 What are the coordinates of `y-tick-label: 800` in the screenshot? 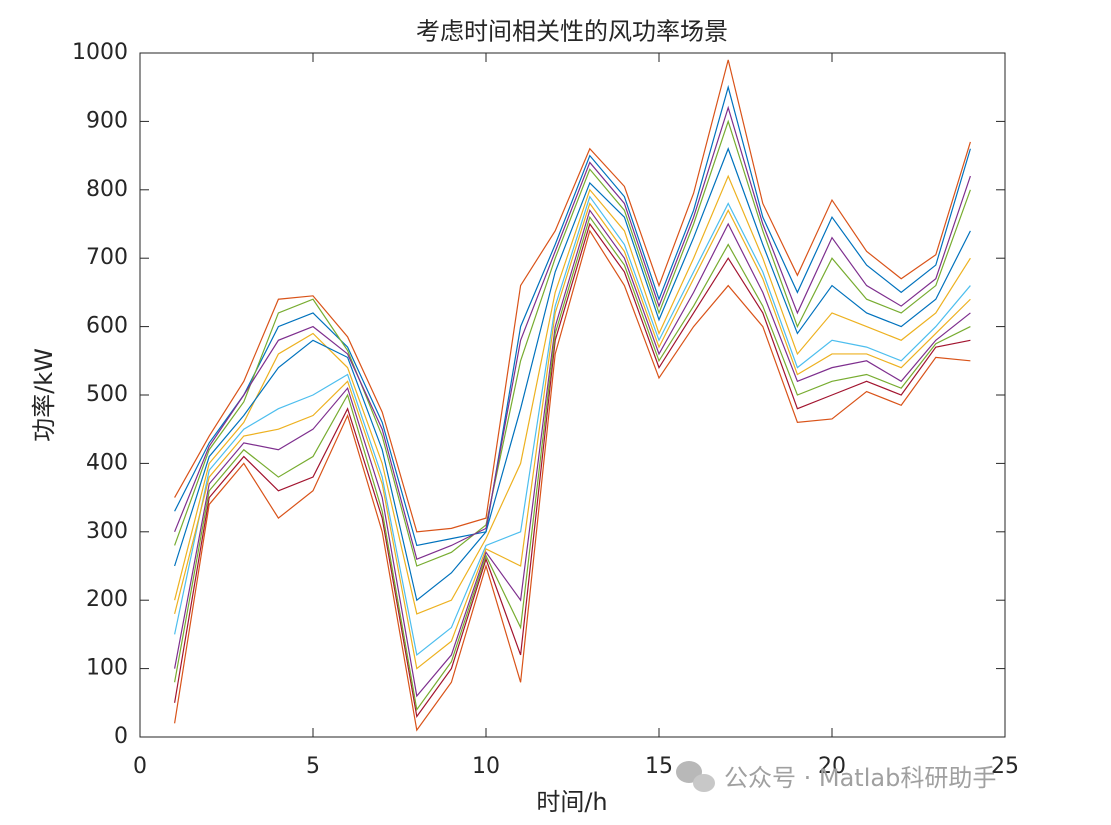 It's located at (107, 189).